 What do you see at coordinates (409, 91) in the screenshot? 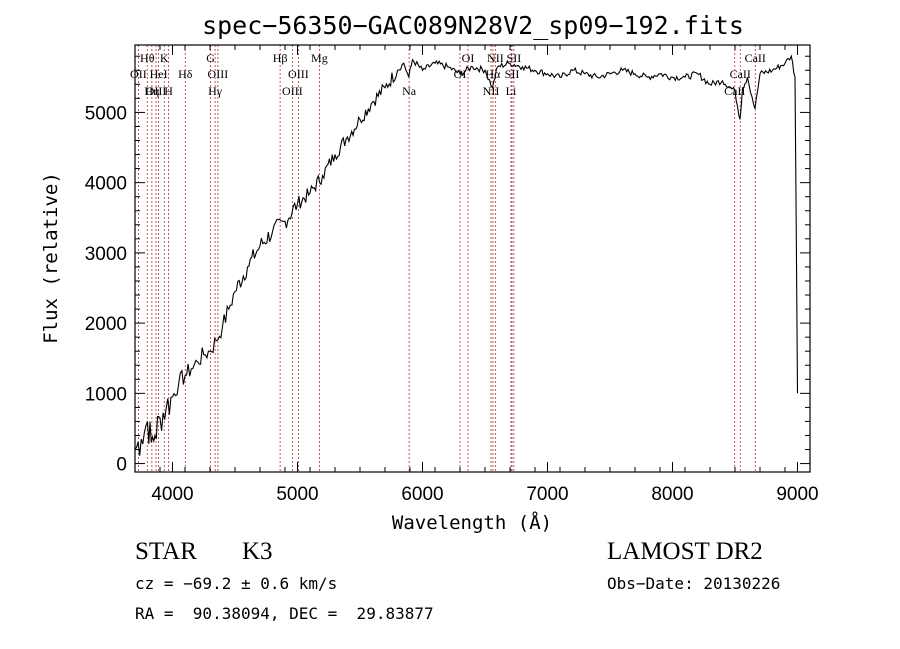
I see `spectral-line-label: Na` at bounding box center [409, 91].